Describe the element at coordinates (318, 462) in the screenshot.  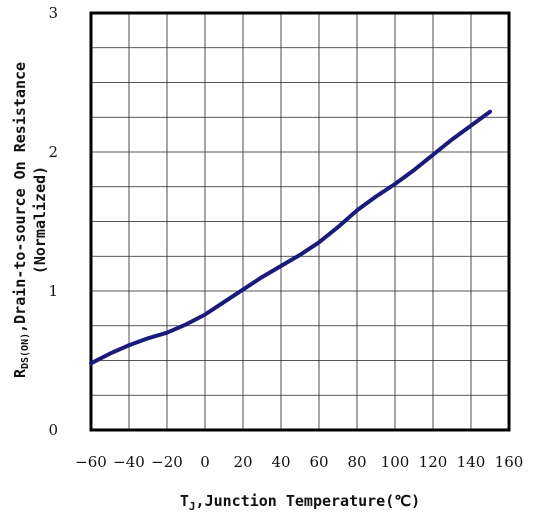
I see `x-tick-label: 60` at that location.